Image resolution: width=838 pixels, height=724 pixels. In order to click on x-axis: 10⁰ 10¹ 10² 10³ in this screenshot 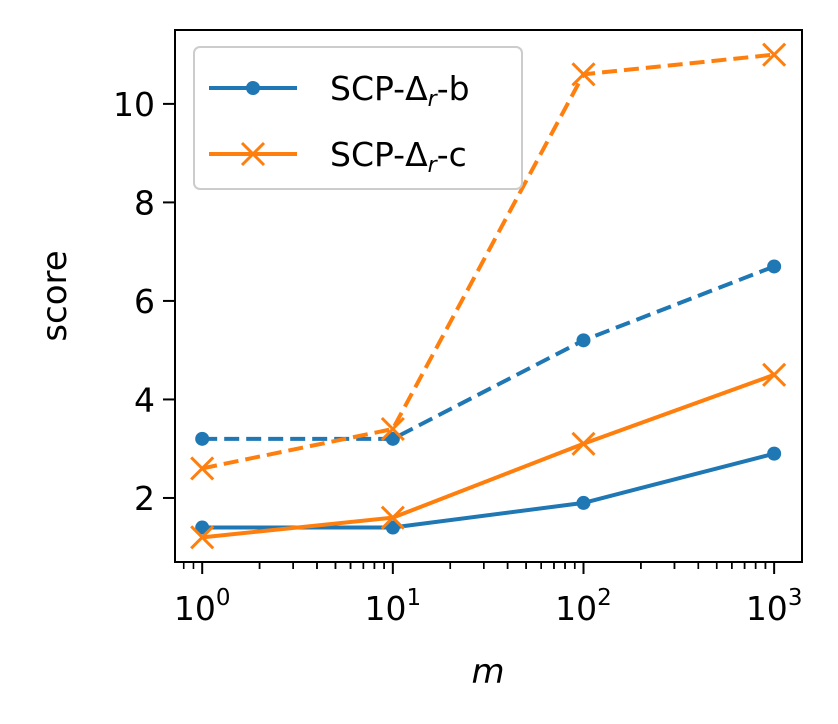, I will do `click(488, 595)`.